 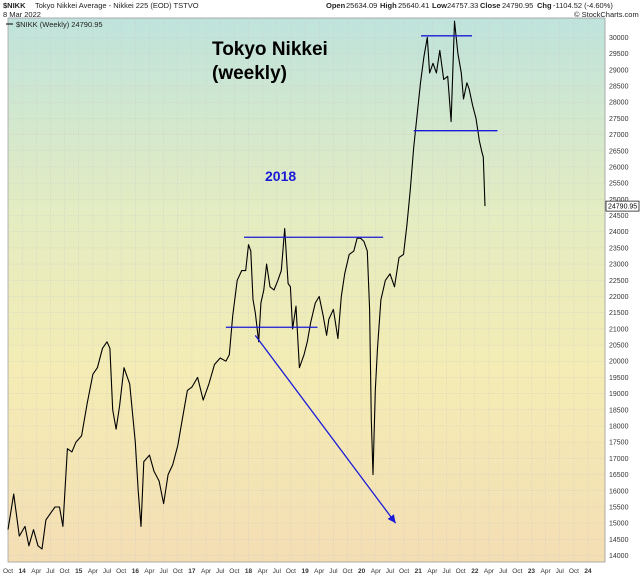 What do you see at coordinates (619, 443) in the screenshot?
I see `y-tick-label: 17500` at bounding box center [619, 443].